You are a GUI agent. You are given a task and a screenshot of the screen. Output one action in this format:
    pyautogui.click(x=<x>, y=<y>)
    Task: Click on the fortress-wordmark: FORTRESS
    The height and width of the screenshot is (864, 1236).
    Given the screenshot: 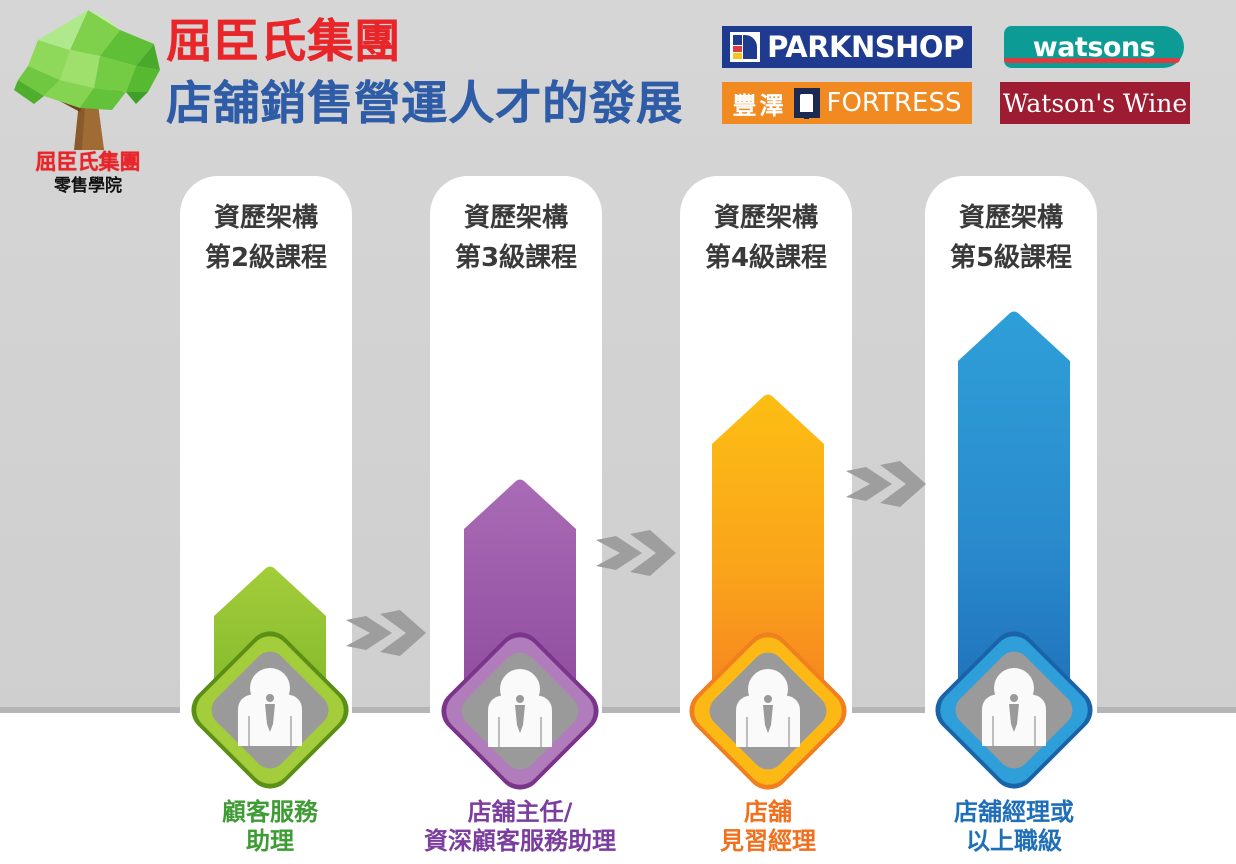 What is the action you would take?
    pyautogui.click(x=894, y=103)
    